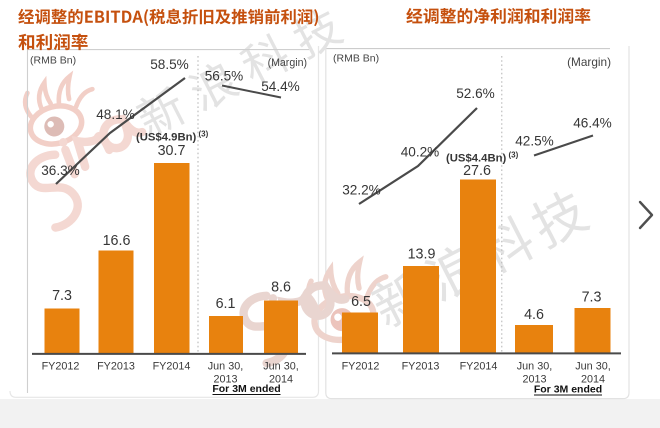  Describe the element at coordinates (477, 171) in the screenshot. I see `svg-text: 27.6` at that location.